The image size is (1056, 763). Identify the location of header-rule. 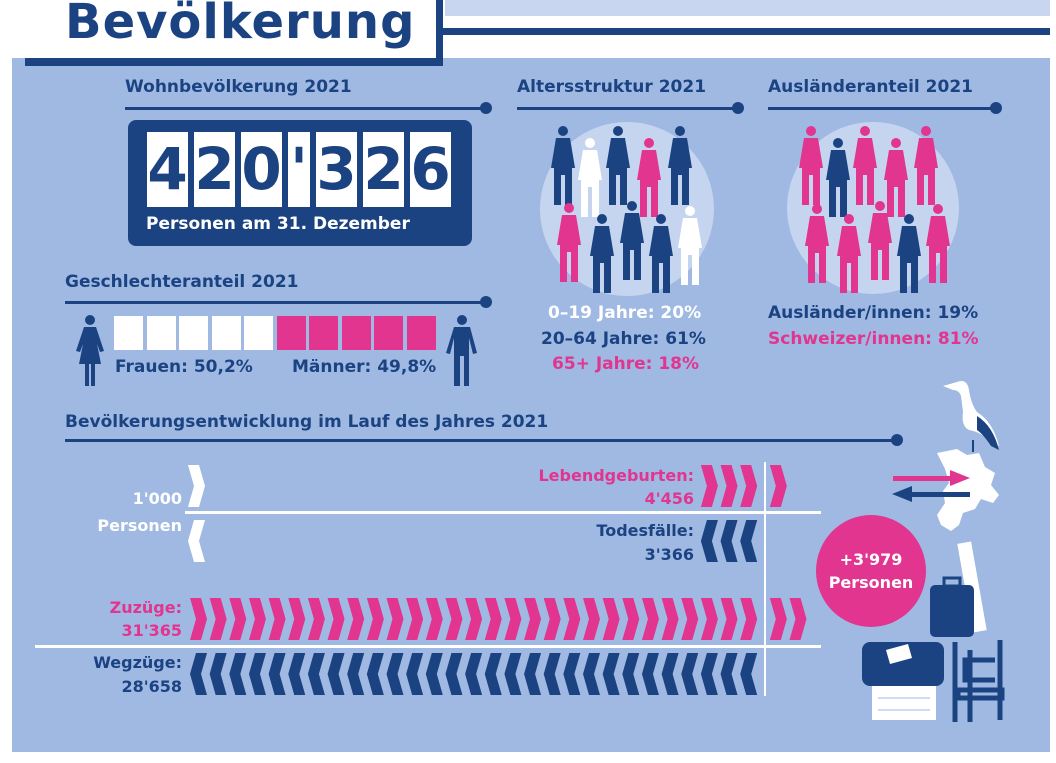
(743, 31).